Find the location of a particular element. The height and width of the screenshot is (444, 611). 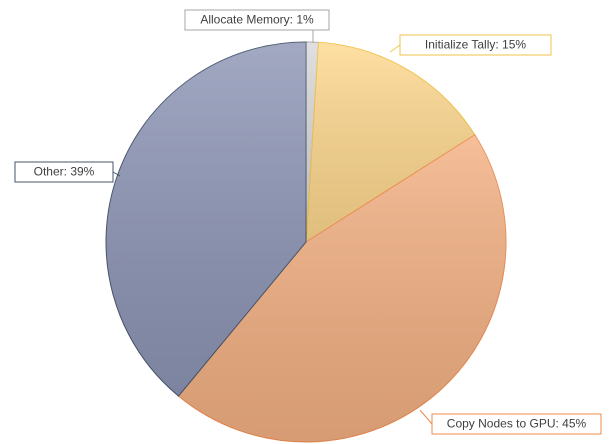

data-label: Copy Nodes to GPU: 45% is located at coordinates (517, 424).